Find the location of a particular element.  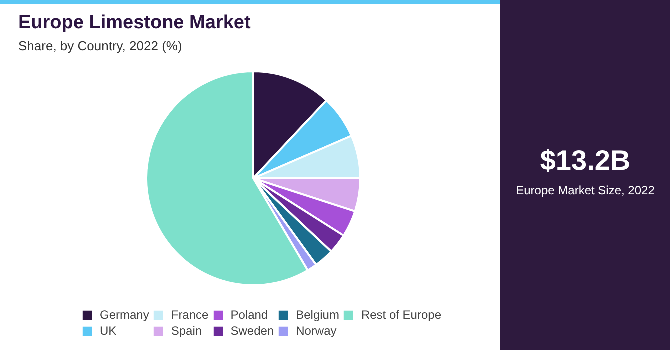

legend-label: France is located at coordinates (190, 315).